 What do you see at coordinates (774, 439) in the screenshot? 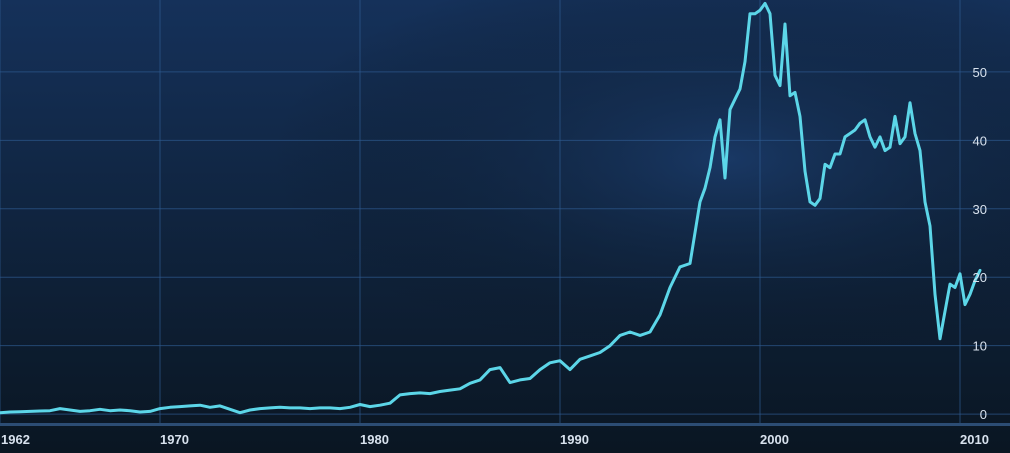
I see `x-tick-label: 2000` at bounding box center [774, 439].